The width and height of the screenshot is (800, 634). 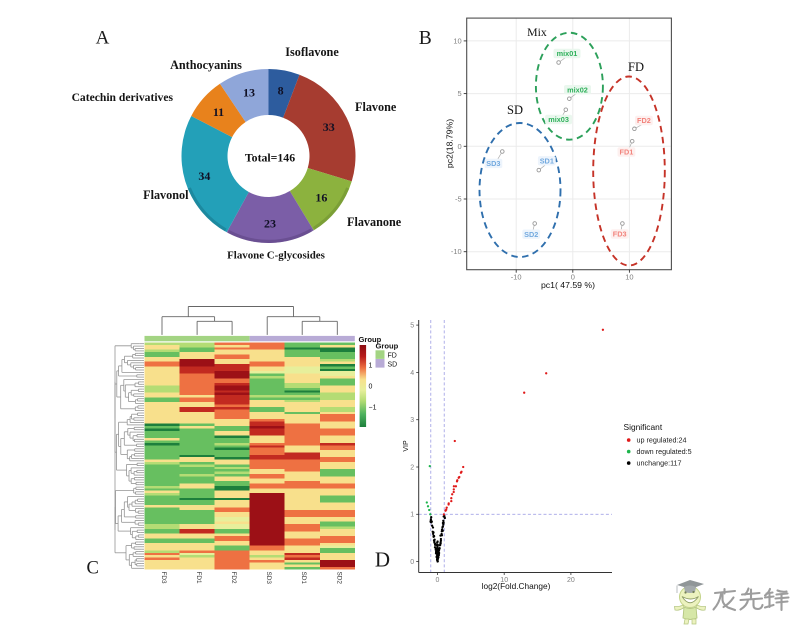 What do you see at coordinates (659, 463) in the screenshot?
I see `svg-text: unchange:117` at bounding box center [659, 463].